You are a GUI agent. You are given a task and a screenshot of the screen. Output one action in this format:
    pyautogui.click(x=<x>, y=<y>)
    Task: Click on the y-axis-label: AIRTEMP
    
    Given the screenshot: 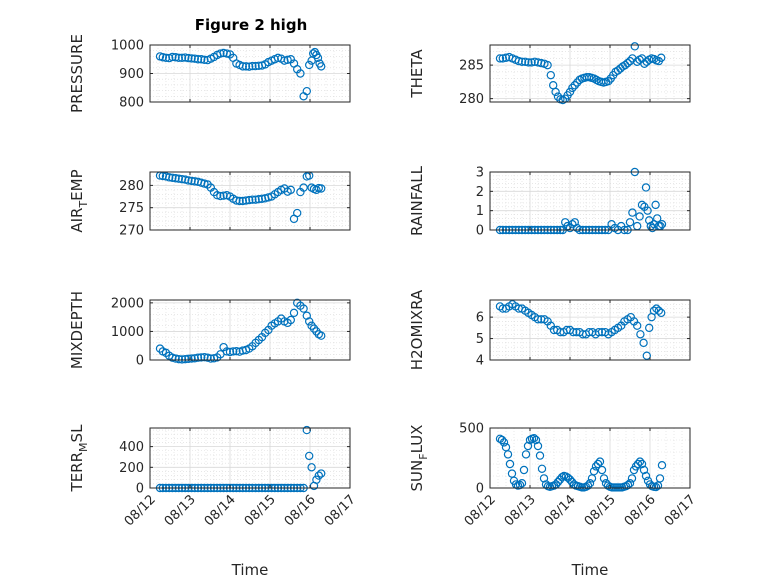 What is the action you would take?
    pyautogui.click(x=79, y=200)
    